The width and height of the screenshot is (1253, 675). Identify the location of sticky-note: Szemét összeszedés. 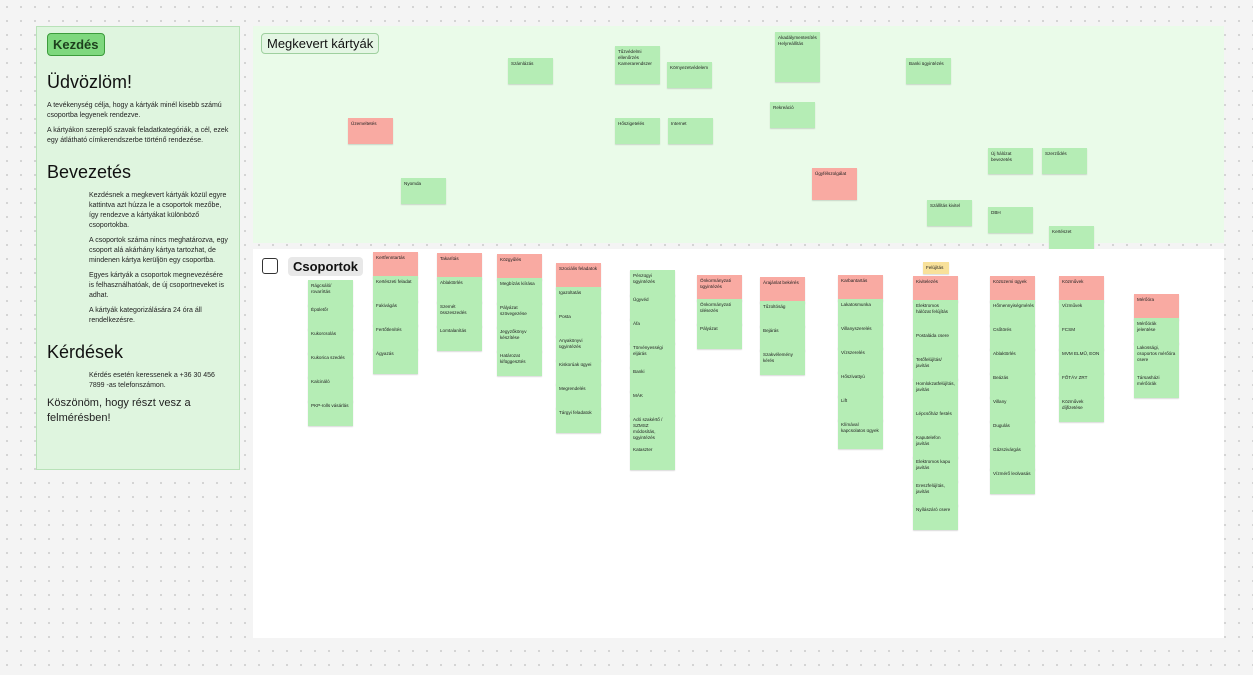
(459, 314).